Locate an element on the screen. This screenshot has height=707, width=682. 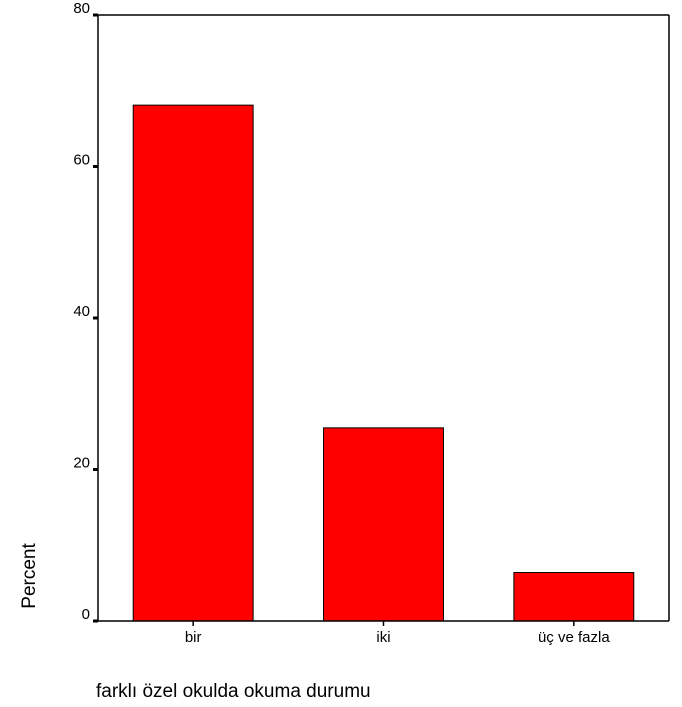
x-category-label: bir is located at coordinates (193, 637).